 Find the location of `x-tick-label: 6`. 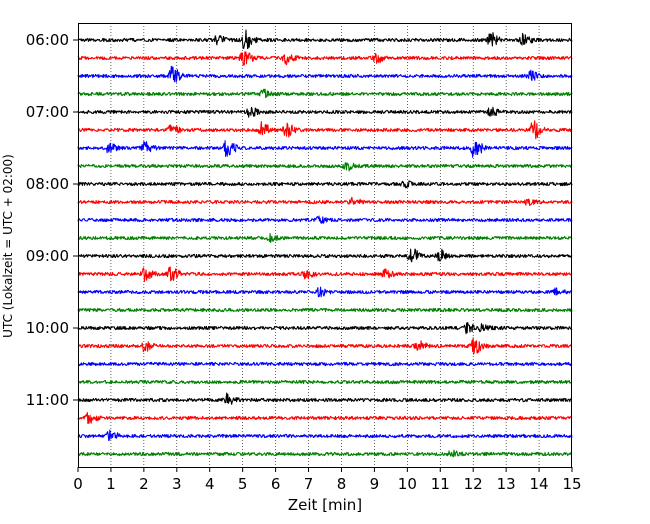

x-tick-label: 6 is located at coordinates (276, 484).